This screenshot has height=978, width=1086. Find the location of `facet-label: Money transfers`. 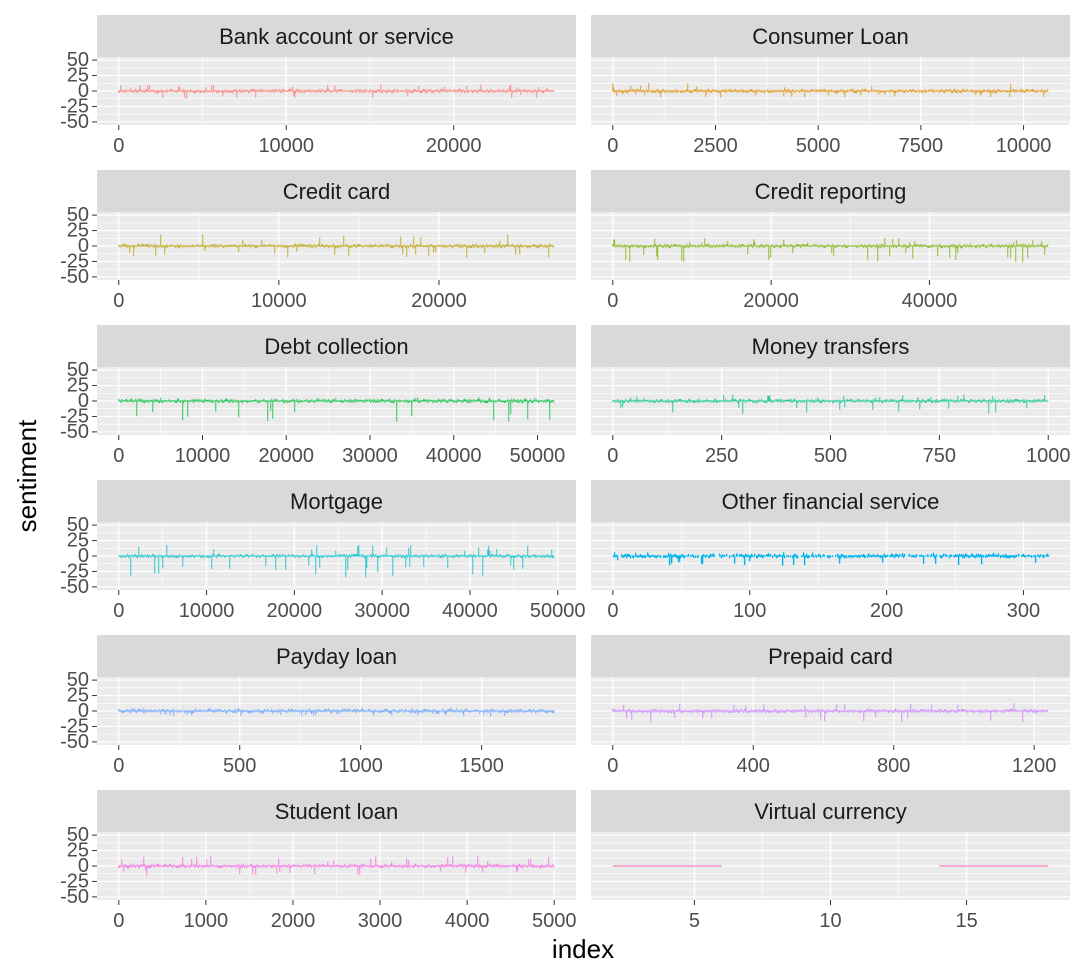

facet-label: Money transfers is located at coordinates (831, 346).